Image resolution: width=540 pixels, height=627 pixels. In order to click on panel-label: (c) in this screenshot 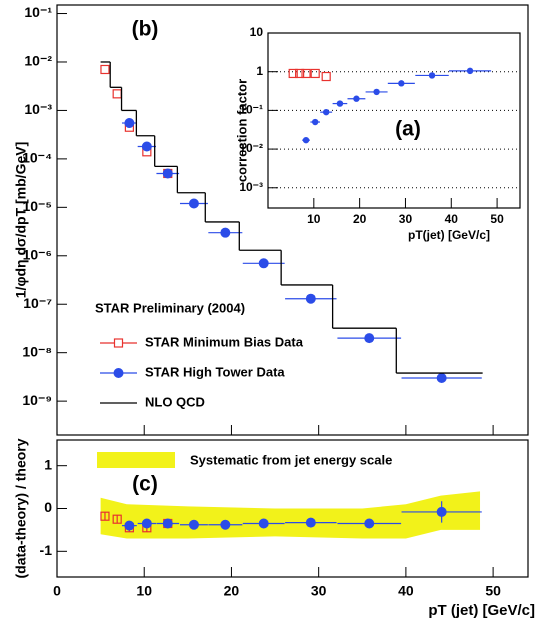, I will do `click(145, 484)`.